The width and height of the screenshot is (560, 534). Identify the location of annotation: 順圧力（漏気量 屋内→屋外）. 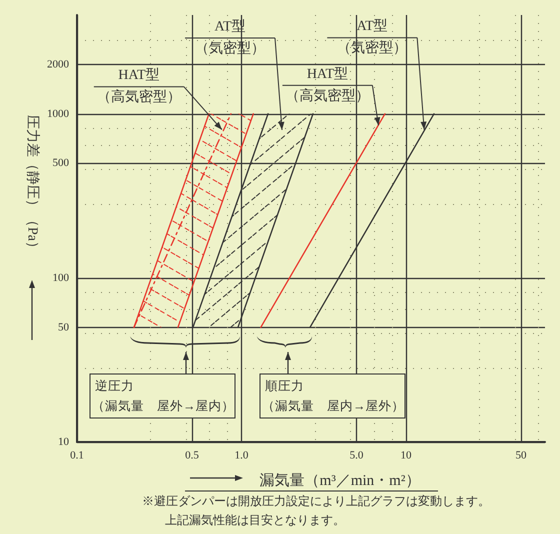
(333, 396).